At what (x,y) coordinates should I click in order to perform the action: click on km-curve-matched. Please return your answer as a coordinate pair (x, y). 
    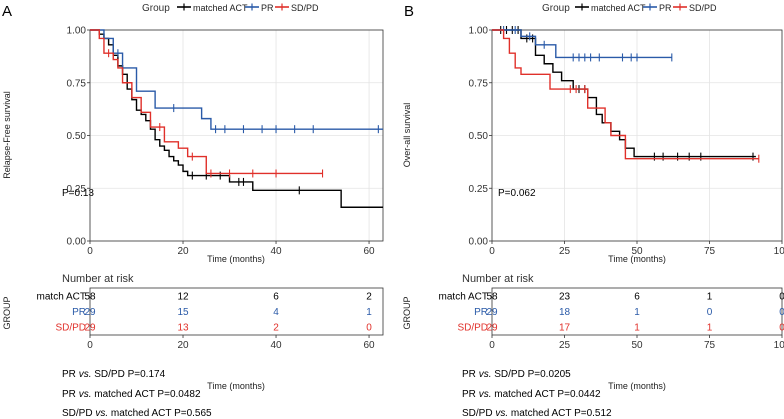
    Looking at the image, I should click on (624, 93).